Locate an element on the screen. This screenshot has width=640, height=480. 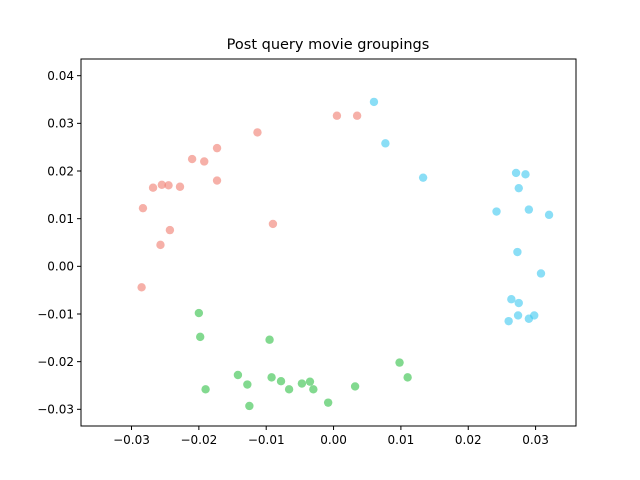
y-tick-label: 0.03 is located at coordinates (60, 124).